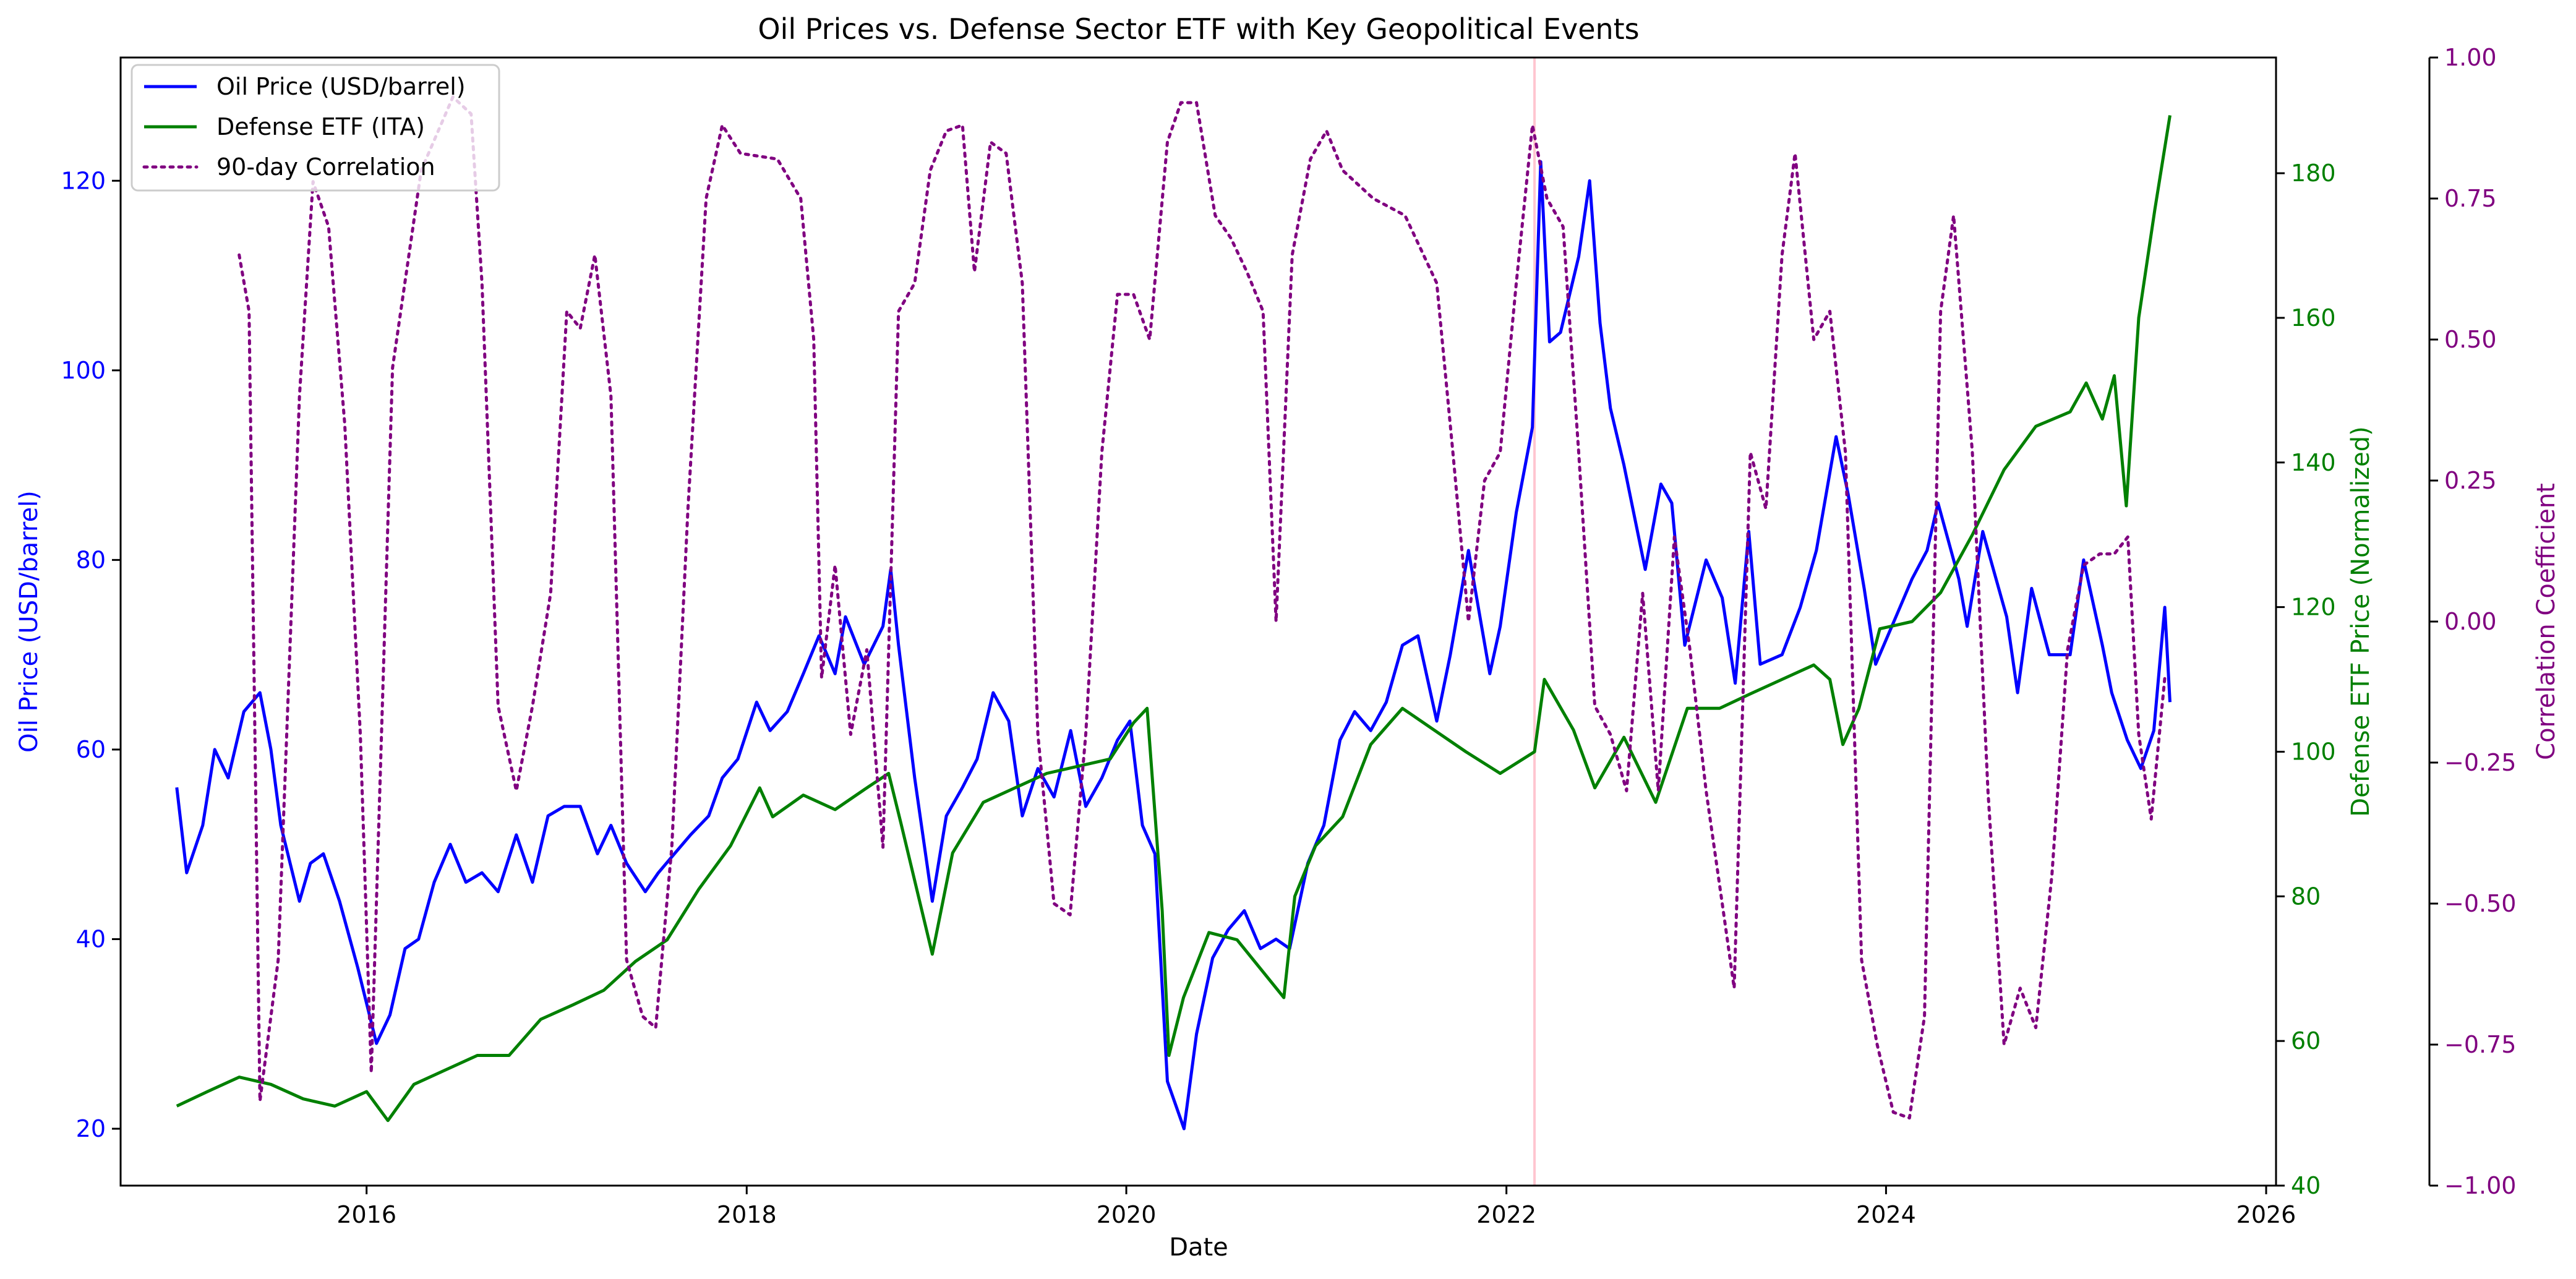 The image size is (2576, 1279). What do you see at coordinates (91, 654) in the screenshot?
I see `y-axis-oil: 20 40 60 80 100 120` at bounding box center [91, 654].